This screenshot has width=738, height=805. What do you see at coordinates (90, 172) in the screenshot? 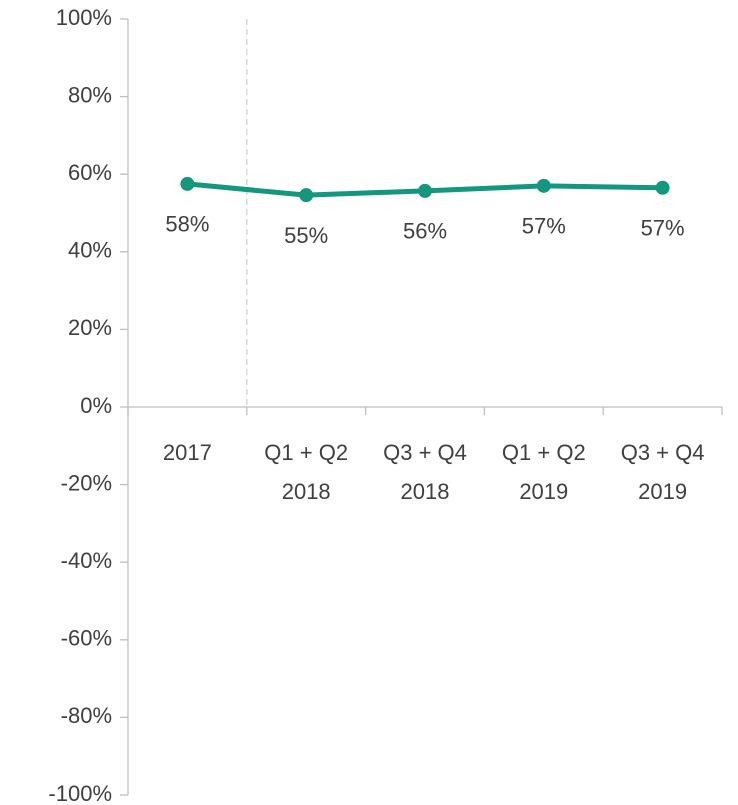
I see `y-tick-label: 60%` at bounding box center [90, 172].